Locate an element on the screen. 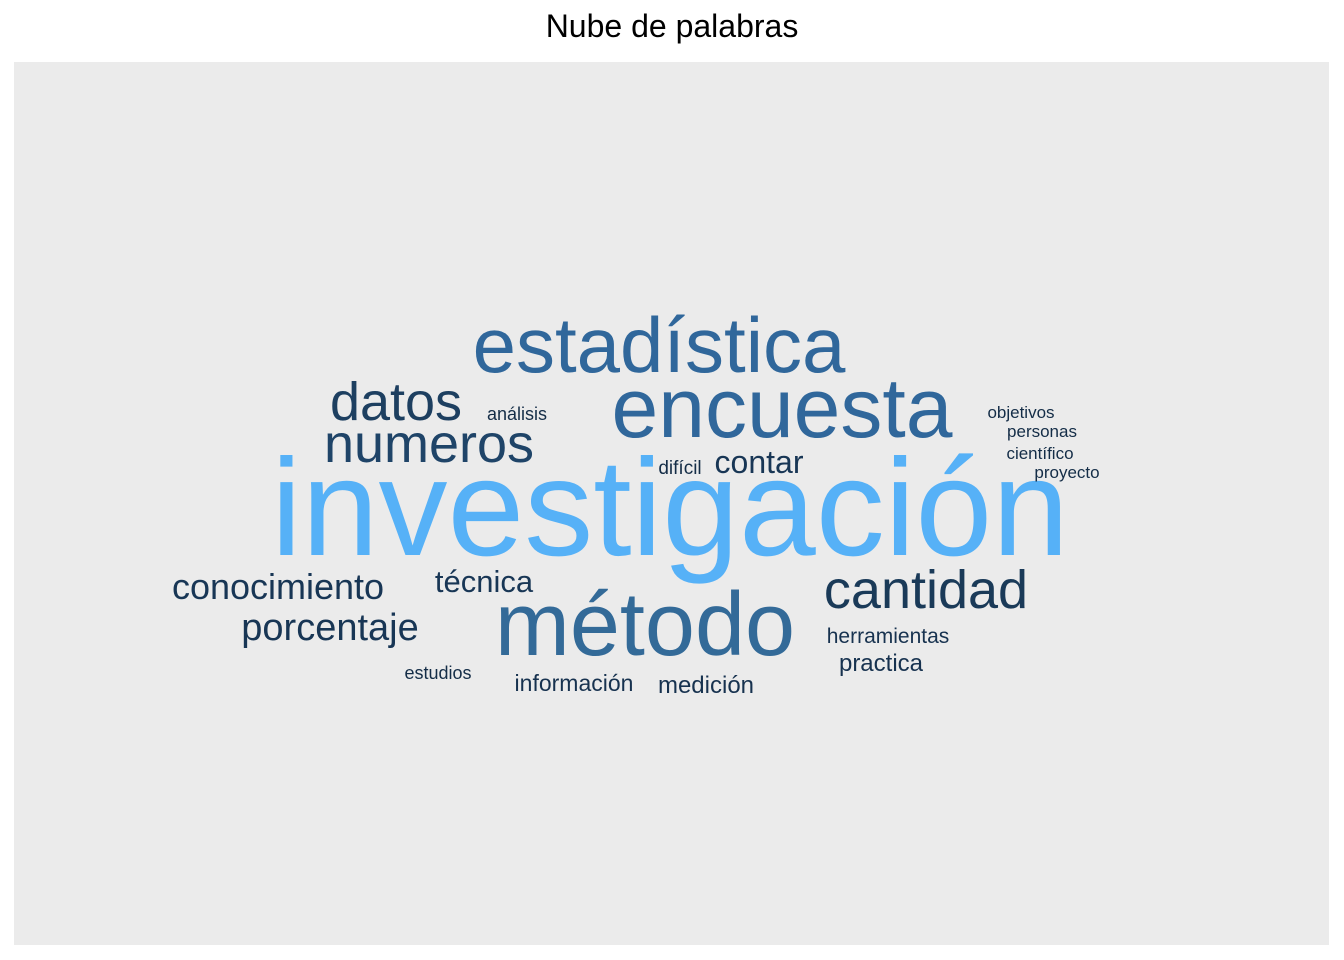 Image resolution: width=1344 pixels, height=960 pixels. word-practica: practica is located at coordinates (881, 663).